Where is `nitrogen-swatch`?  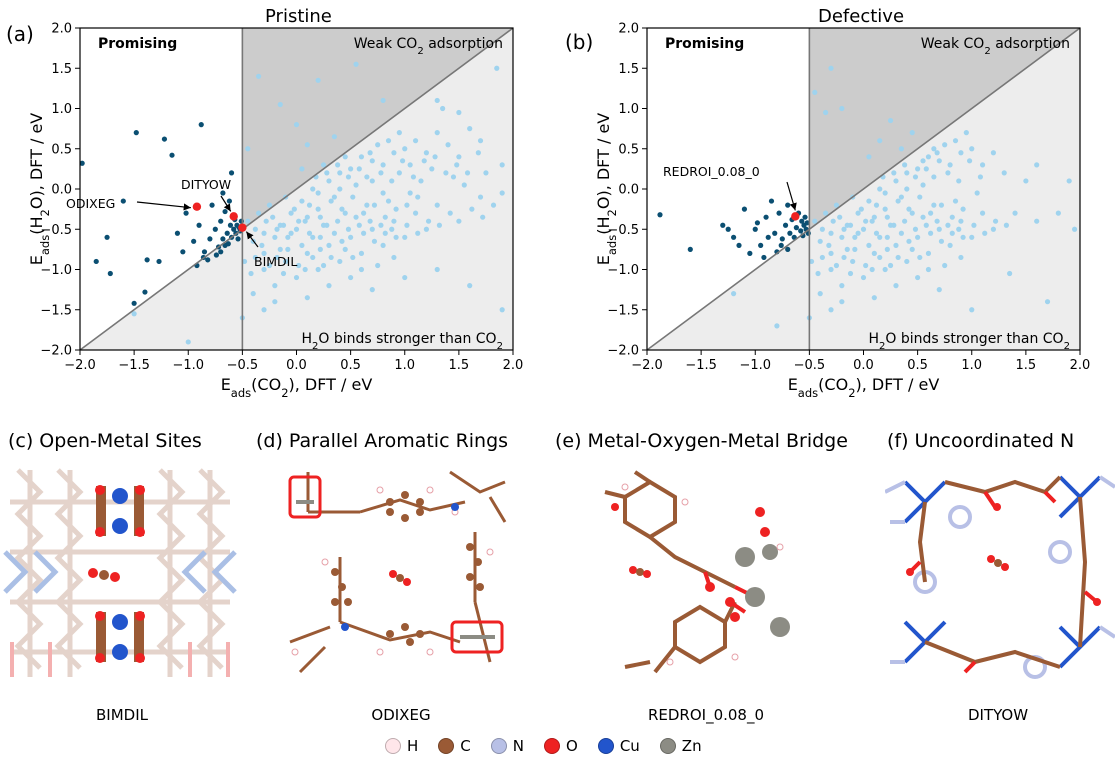 nitrogen-swatch is located at coordinates (498, 746).